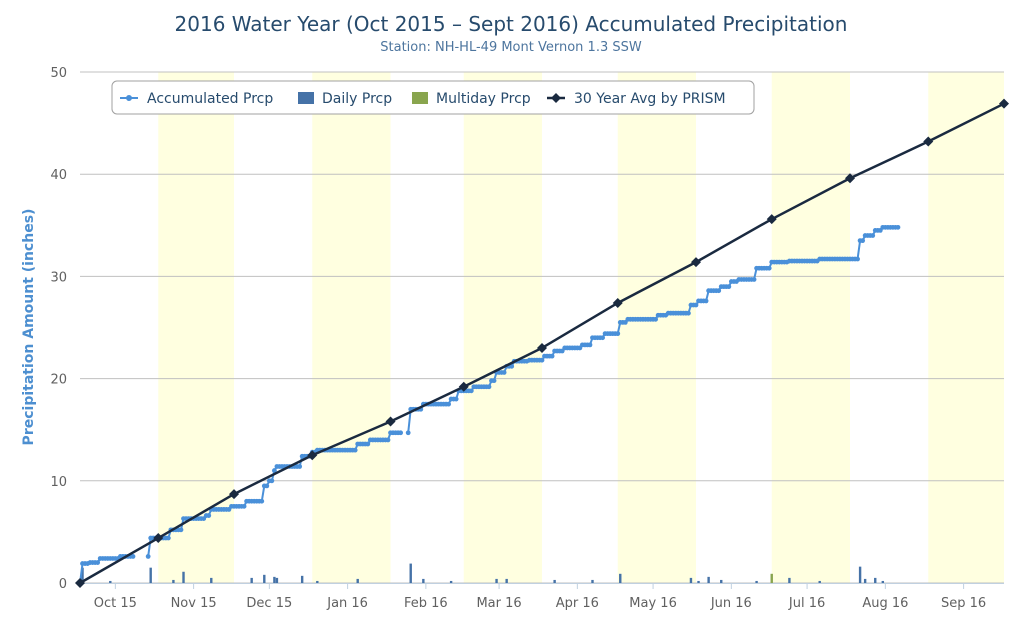 The height and width of the screenshot is (640, 1024). I want to click on x-tick-label: Sep 16, so click(963, 603).